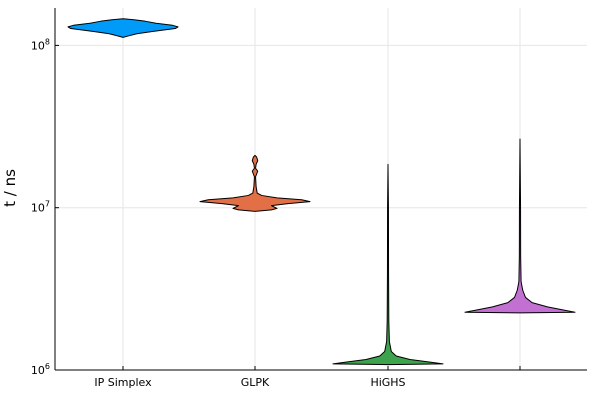 The image size is (600, 400). What do you see at coordinates (255, 382) in the screenshot?
I see `x-tick-label: GLPK` at bounding box center [255, 382].